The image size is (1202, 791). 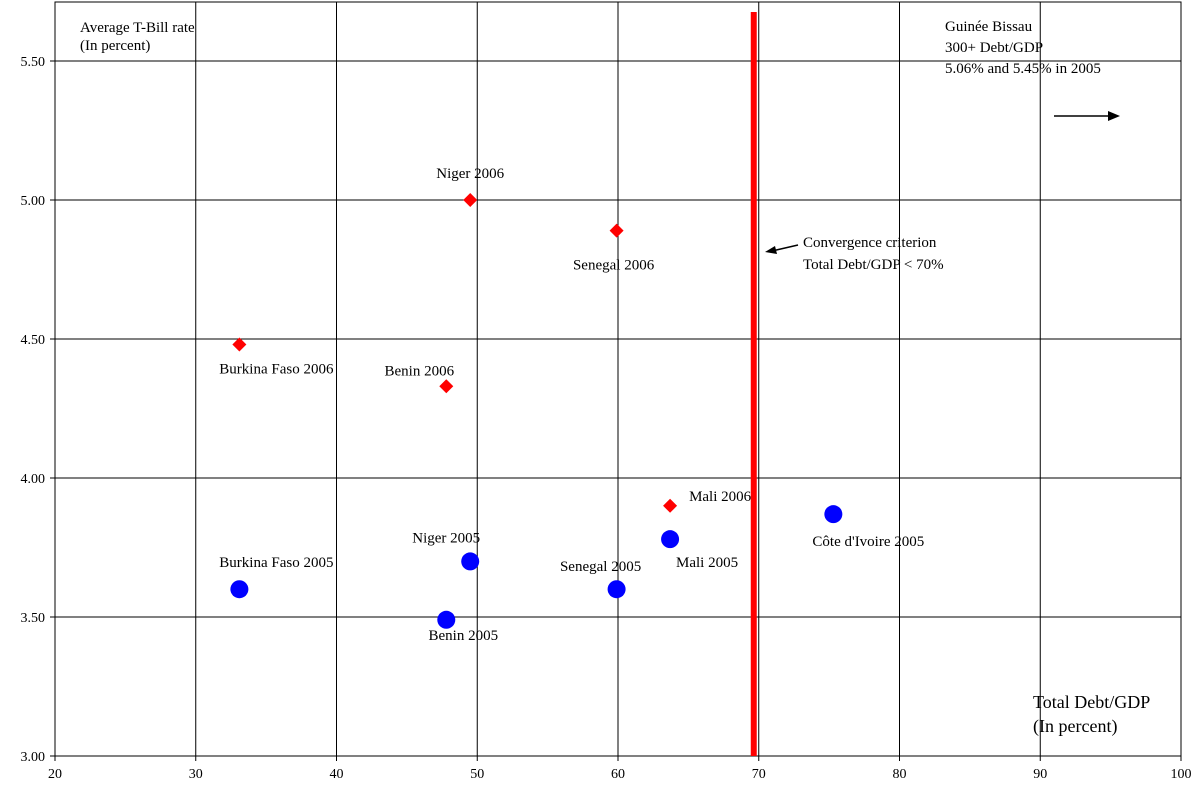 I want to click on convergence-arrow, so click(x=782, y=249).